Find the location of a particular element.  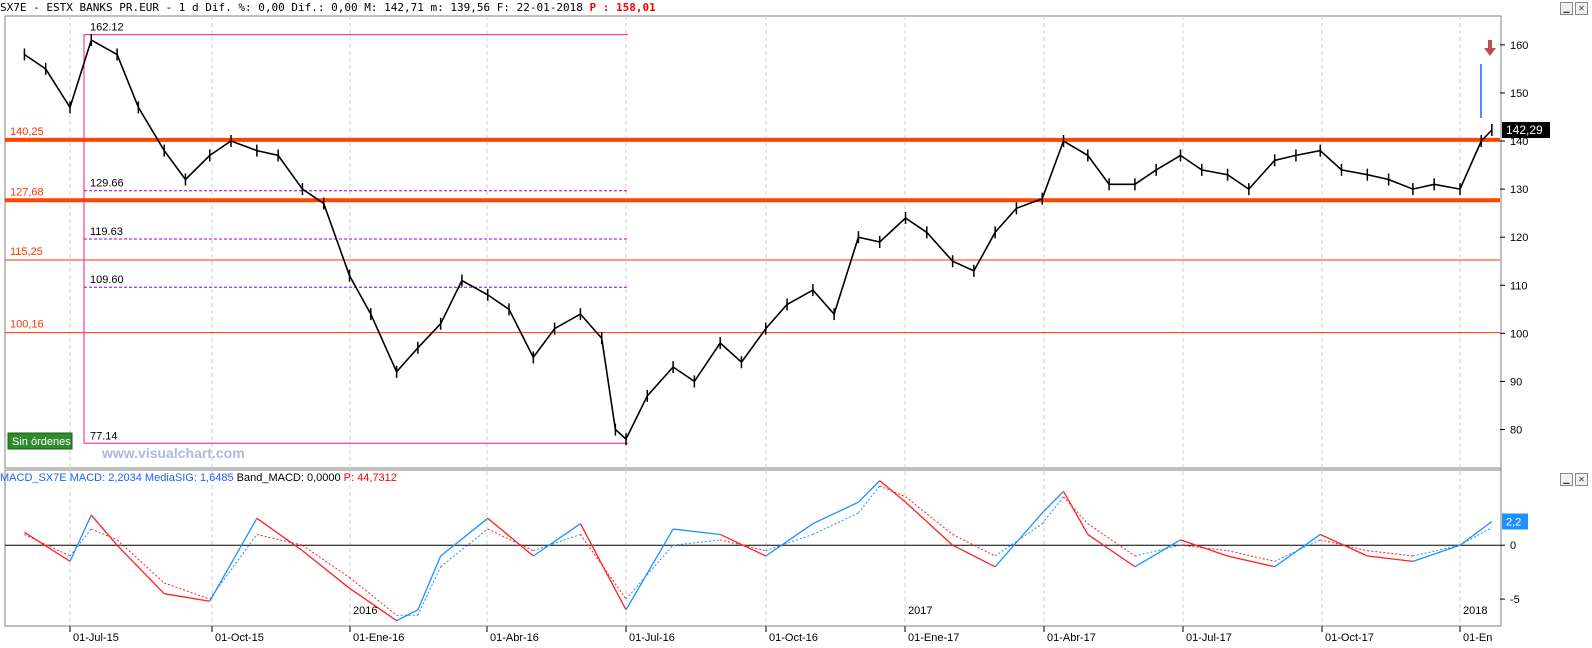

max-value: 142,71 is located at coordinates (400, 7).